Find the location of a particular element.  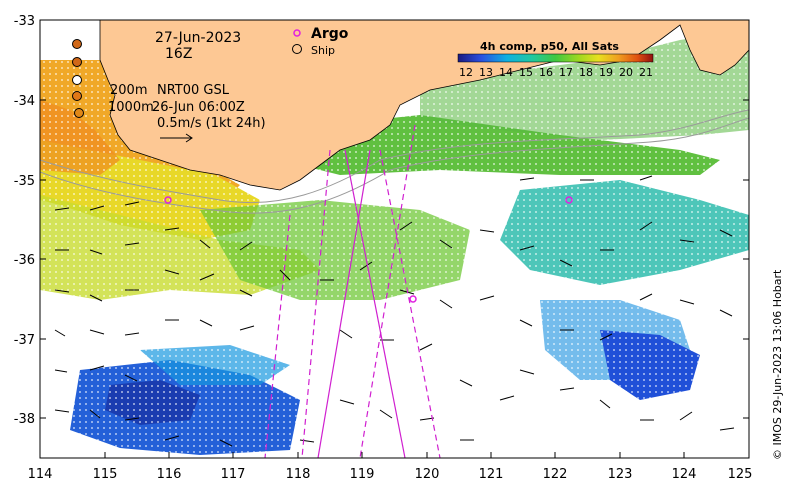

argo-legend-icon is located at coordinates (297, 33).